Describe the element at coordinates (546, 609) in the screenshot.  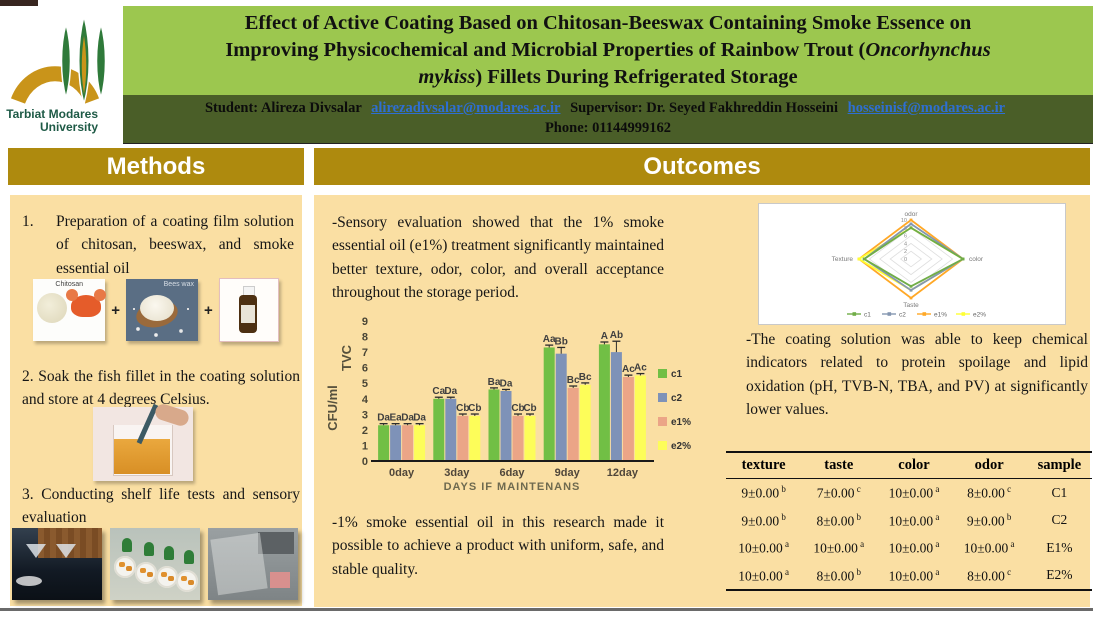
I see `bottom-divider` at that location.